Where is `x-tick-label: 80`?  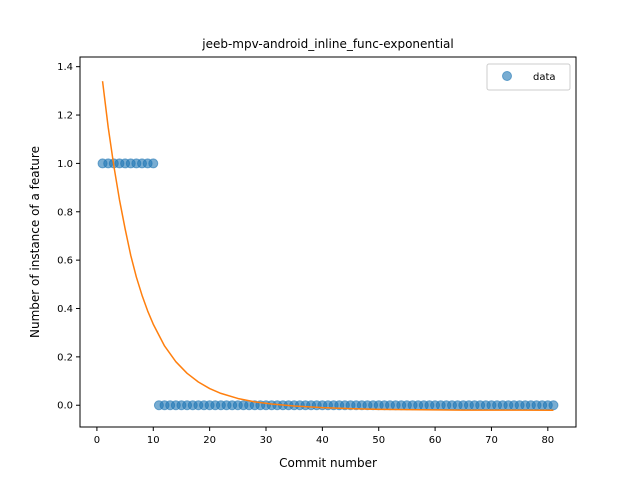
x-tick-label: 80 is located at coordinates (547, 440).